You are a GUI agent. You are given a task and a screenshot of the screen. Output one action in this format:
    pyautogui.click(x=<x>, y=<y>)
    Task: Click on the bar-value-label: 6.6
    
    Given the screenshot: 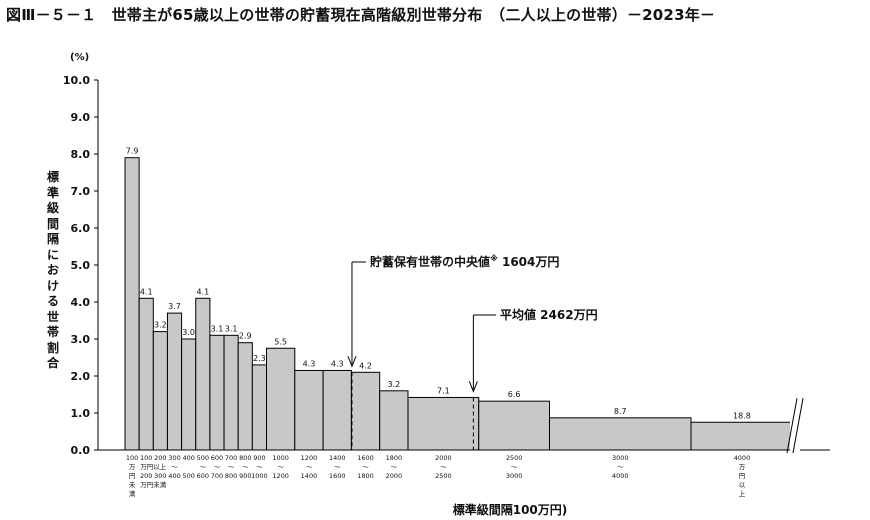 What is the action you would take?
    pyautogui.click(x=514, y=394)
    